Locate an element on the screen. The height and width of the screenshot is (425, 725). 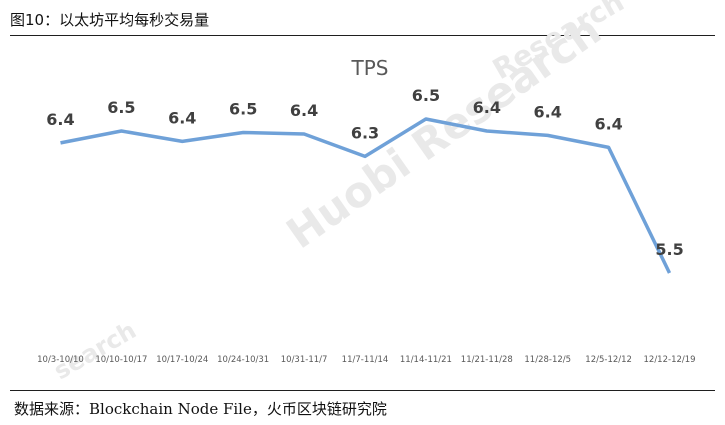
watermark-bottom: search is located at coordinates (95, 350).